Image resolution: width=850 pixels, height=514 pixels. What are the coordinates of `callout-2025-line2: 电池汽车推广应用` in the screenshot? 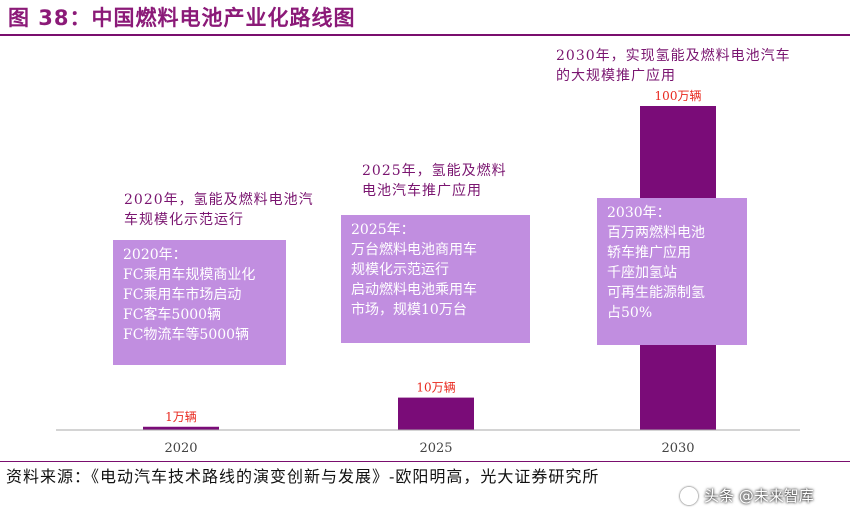 It's located at (422, 191).